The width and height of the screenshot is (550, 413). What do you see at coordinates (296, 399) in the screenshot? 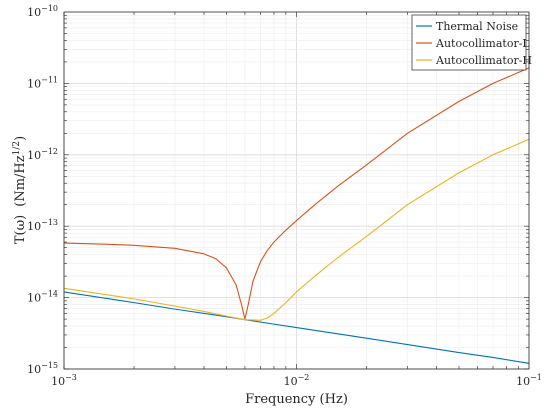
I see `x-axis-label: Frequency (Hz)` at bounding box center [296, 399].